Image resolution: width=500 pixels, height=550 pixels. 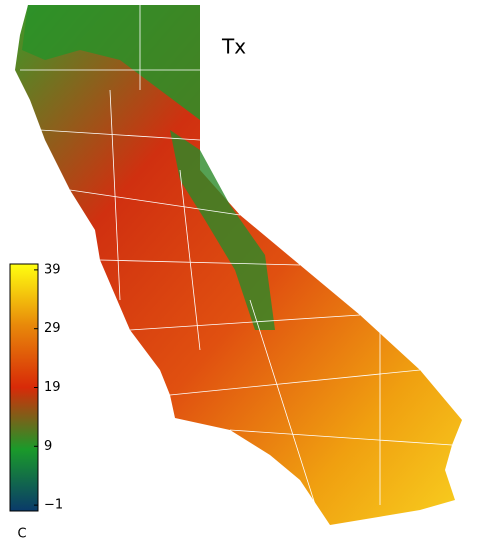 What do you see at coordinates (222, 230) in the screenshot?
I see `sierra-range` at bounding box center [222, 230].